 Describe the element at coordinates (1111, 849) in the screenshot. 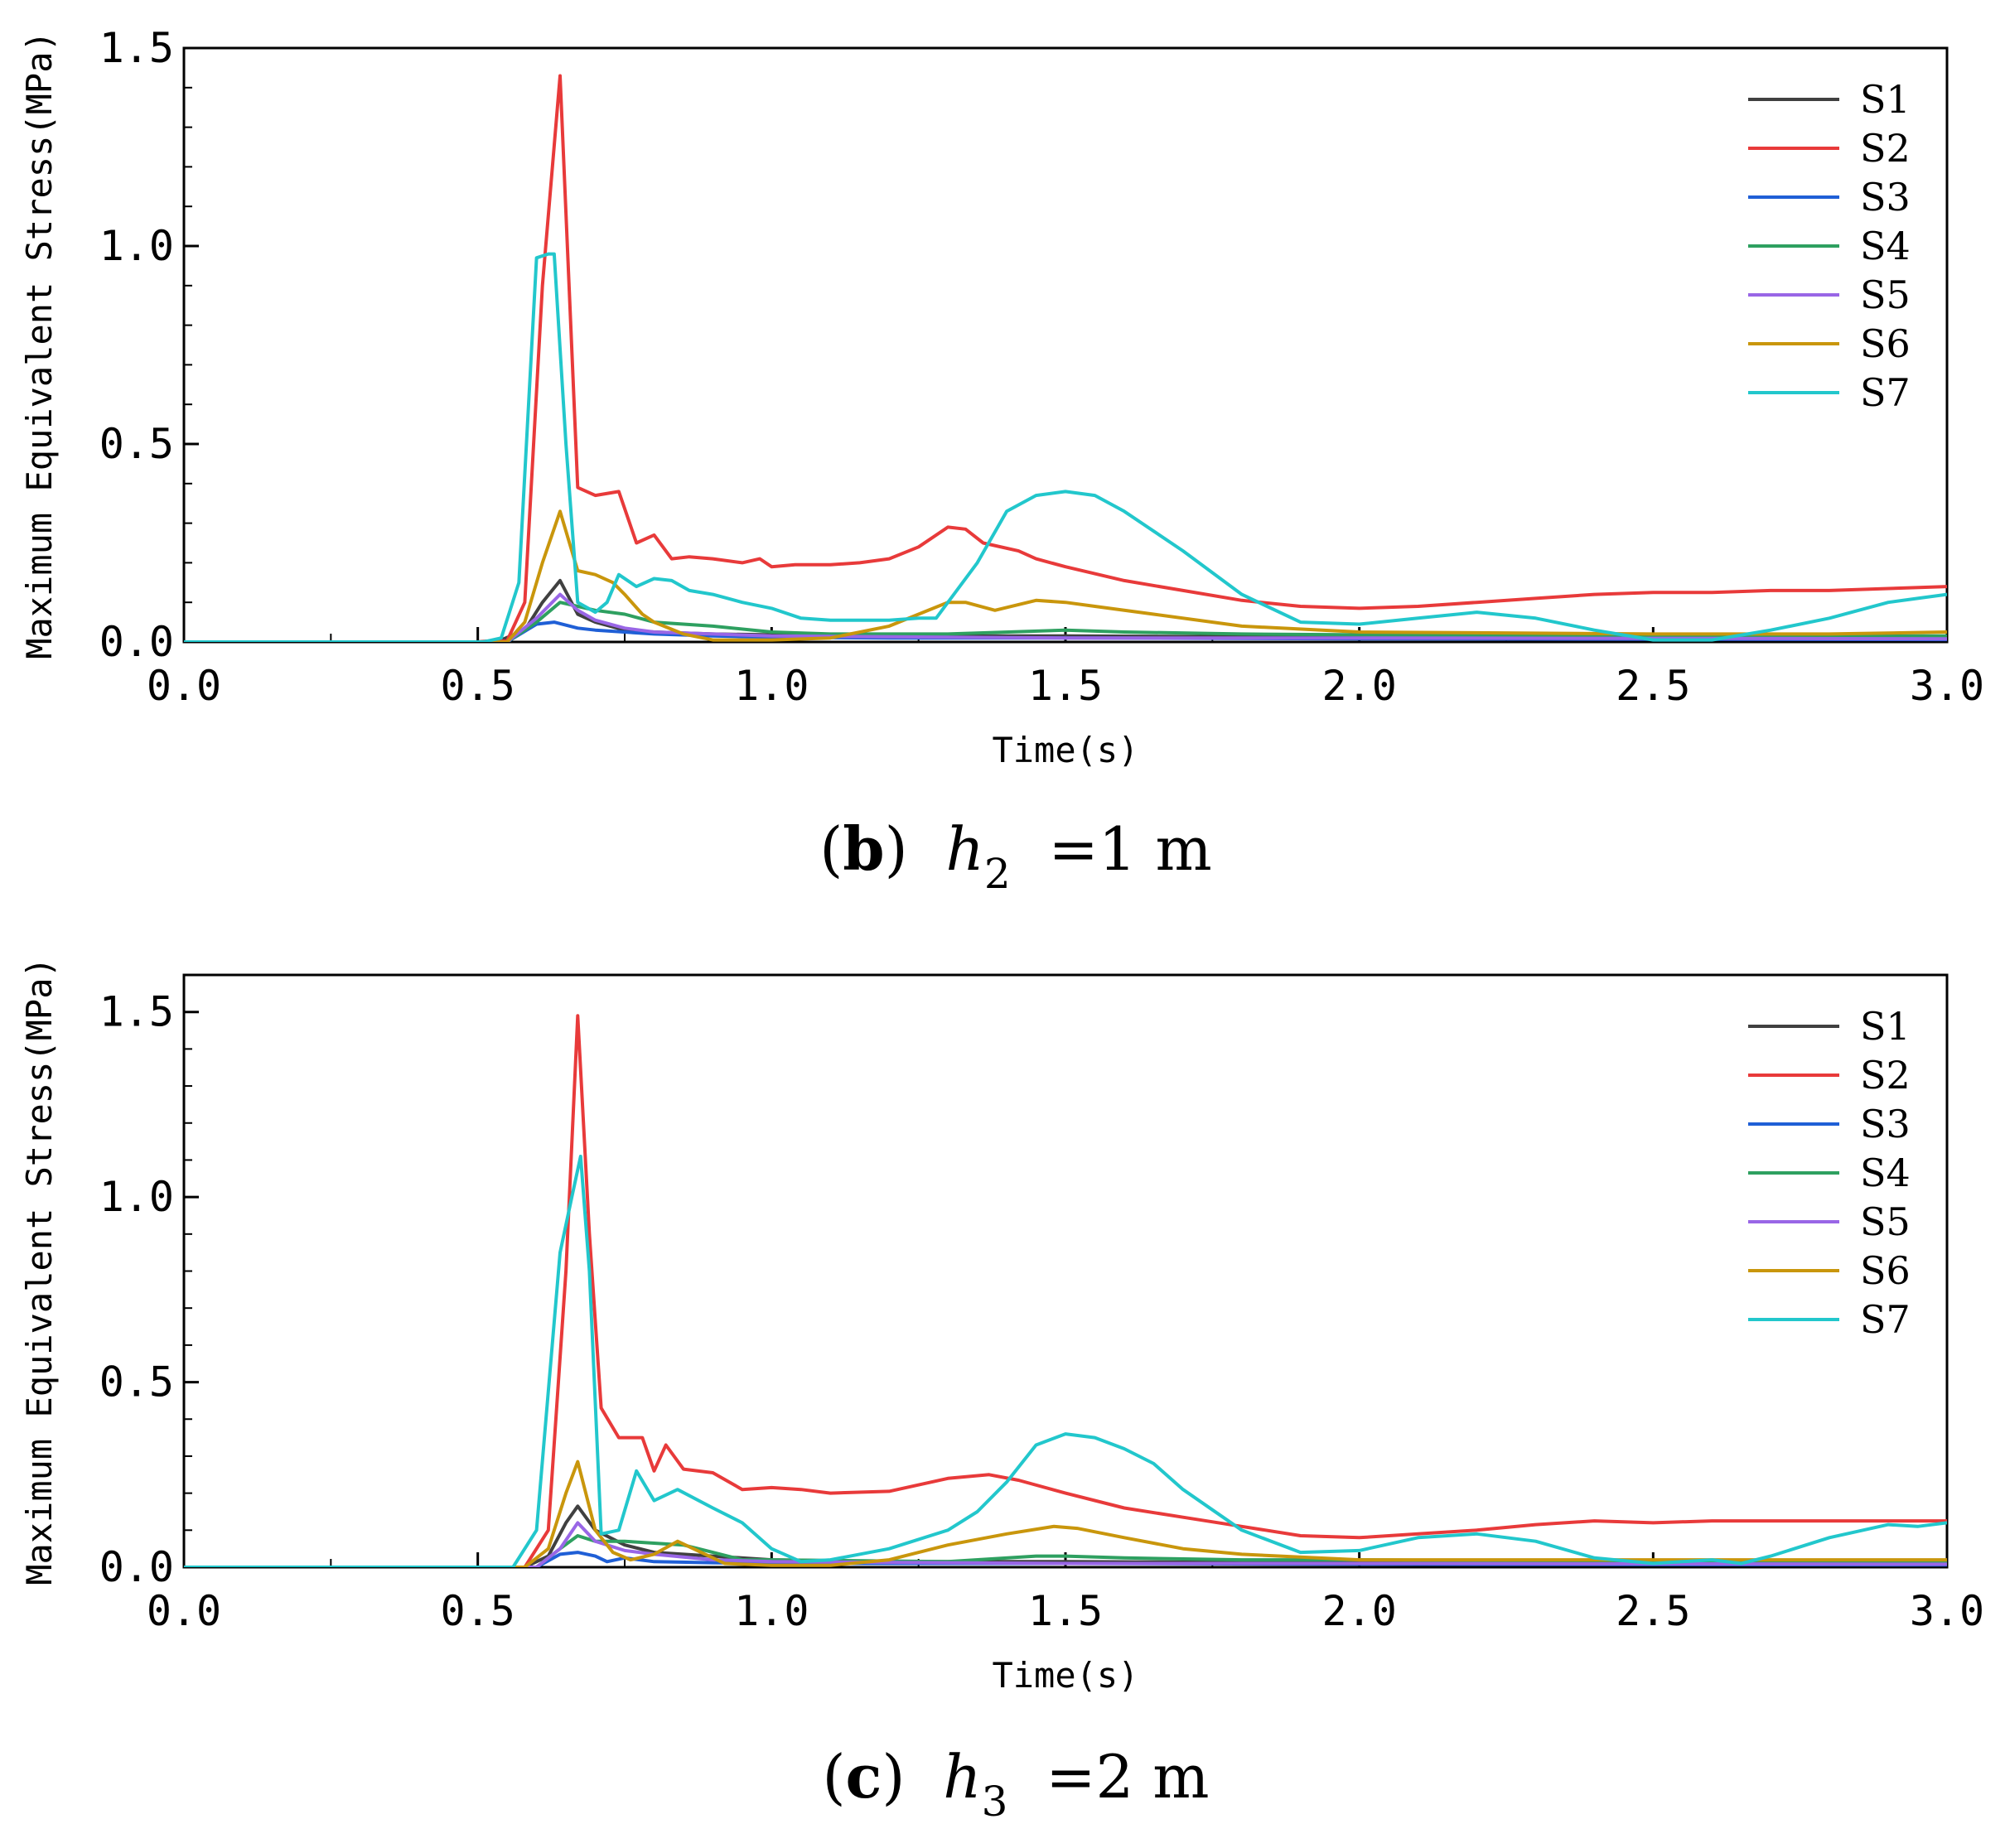

I see `caption-value: =1 m` at that location.